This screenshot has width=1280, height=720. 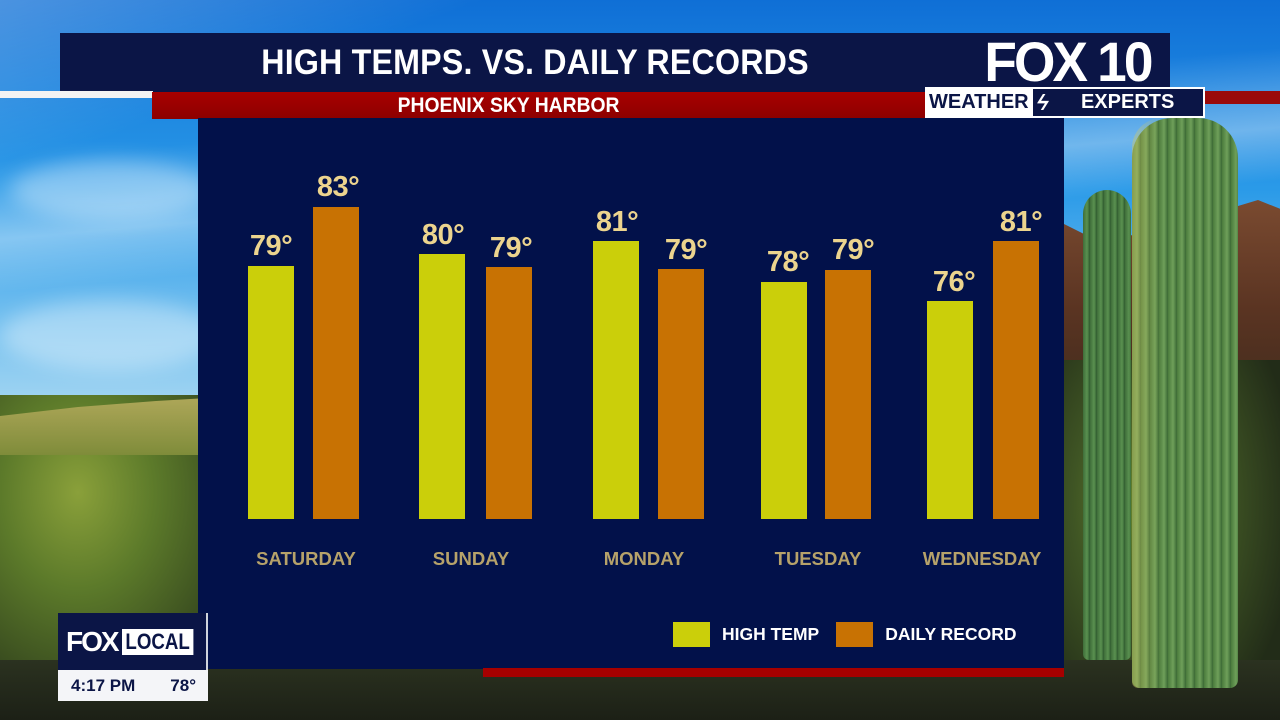 What do you see at coordinates (1021, 222) in the screenshot?
I see `label-wednesday-record: 81°` at bounding box center [1021, 222].